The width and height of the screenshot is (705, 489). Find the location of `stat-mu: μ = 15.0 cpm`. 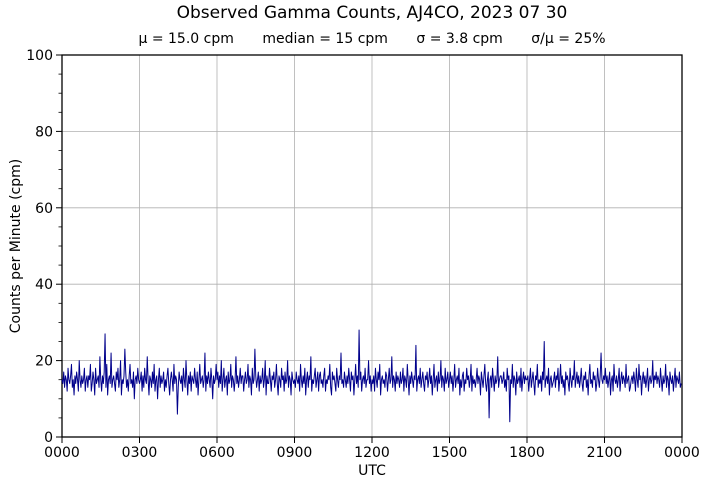

stat-mu: μ = 15.0 cpm is located at coordinates (186, 39).